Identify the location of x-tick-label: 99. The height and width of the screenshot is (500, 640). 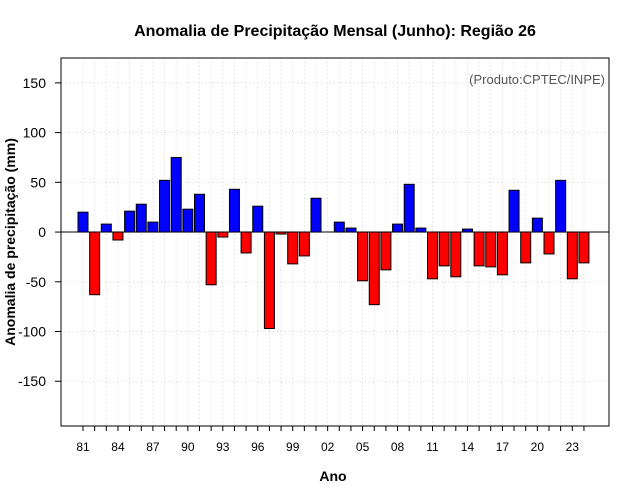
(293, 447).